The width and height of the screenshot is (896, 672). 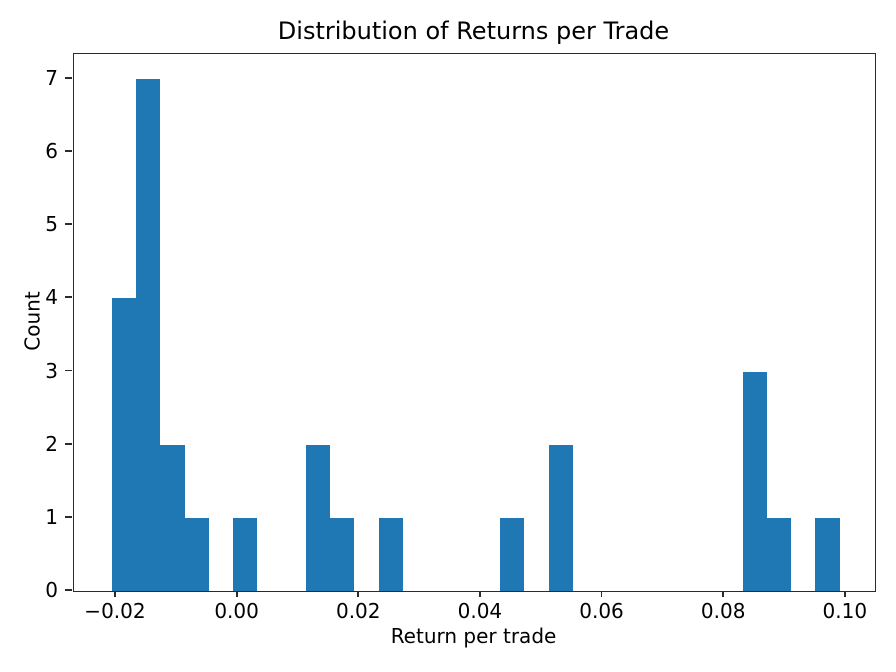 I want to click on y-tick-label: 4, so click(x=51, y=297).